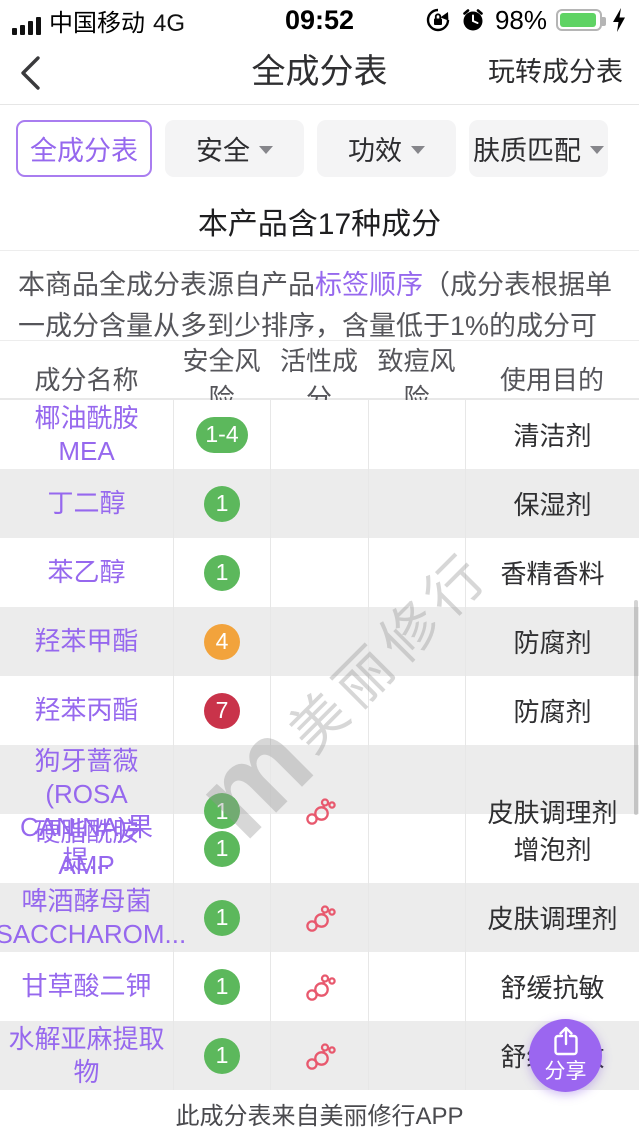 This screenshot has width=639, height=1136. I want to click on scrollbar, so click(636, 707).